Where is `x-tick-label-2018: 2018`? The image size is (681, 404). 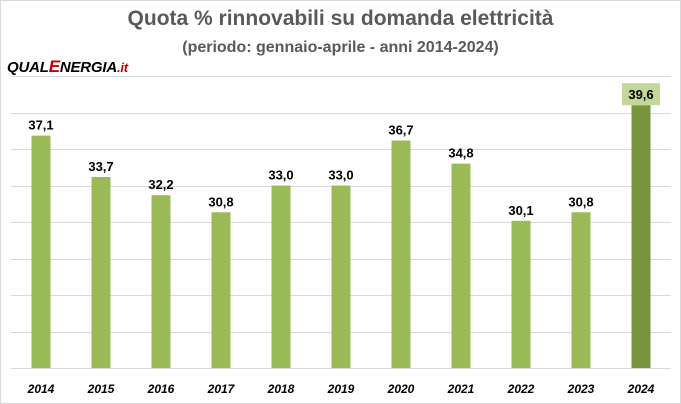 x-tick-label-2018: 2018 is located at coordinates (281, 389).